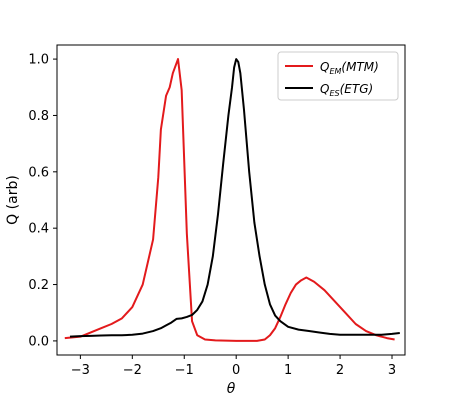 Image resolution: width=450 pixels, height=400 pixels. I want to click on y-tick-label: 0.4, so click(38, 229).